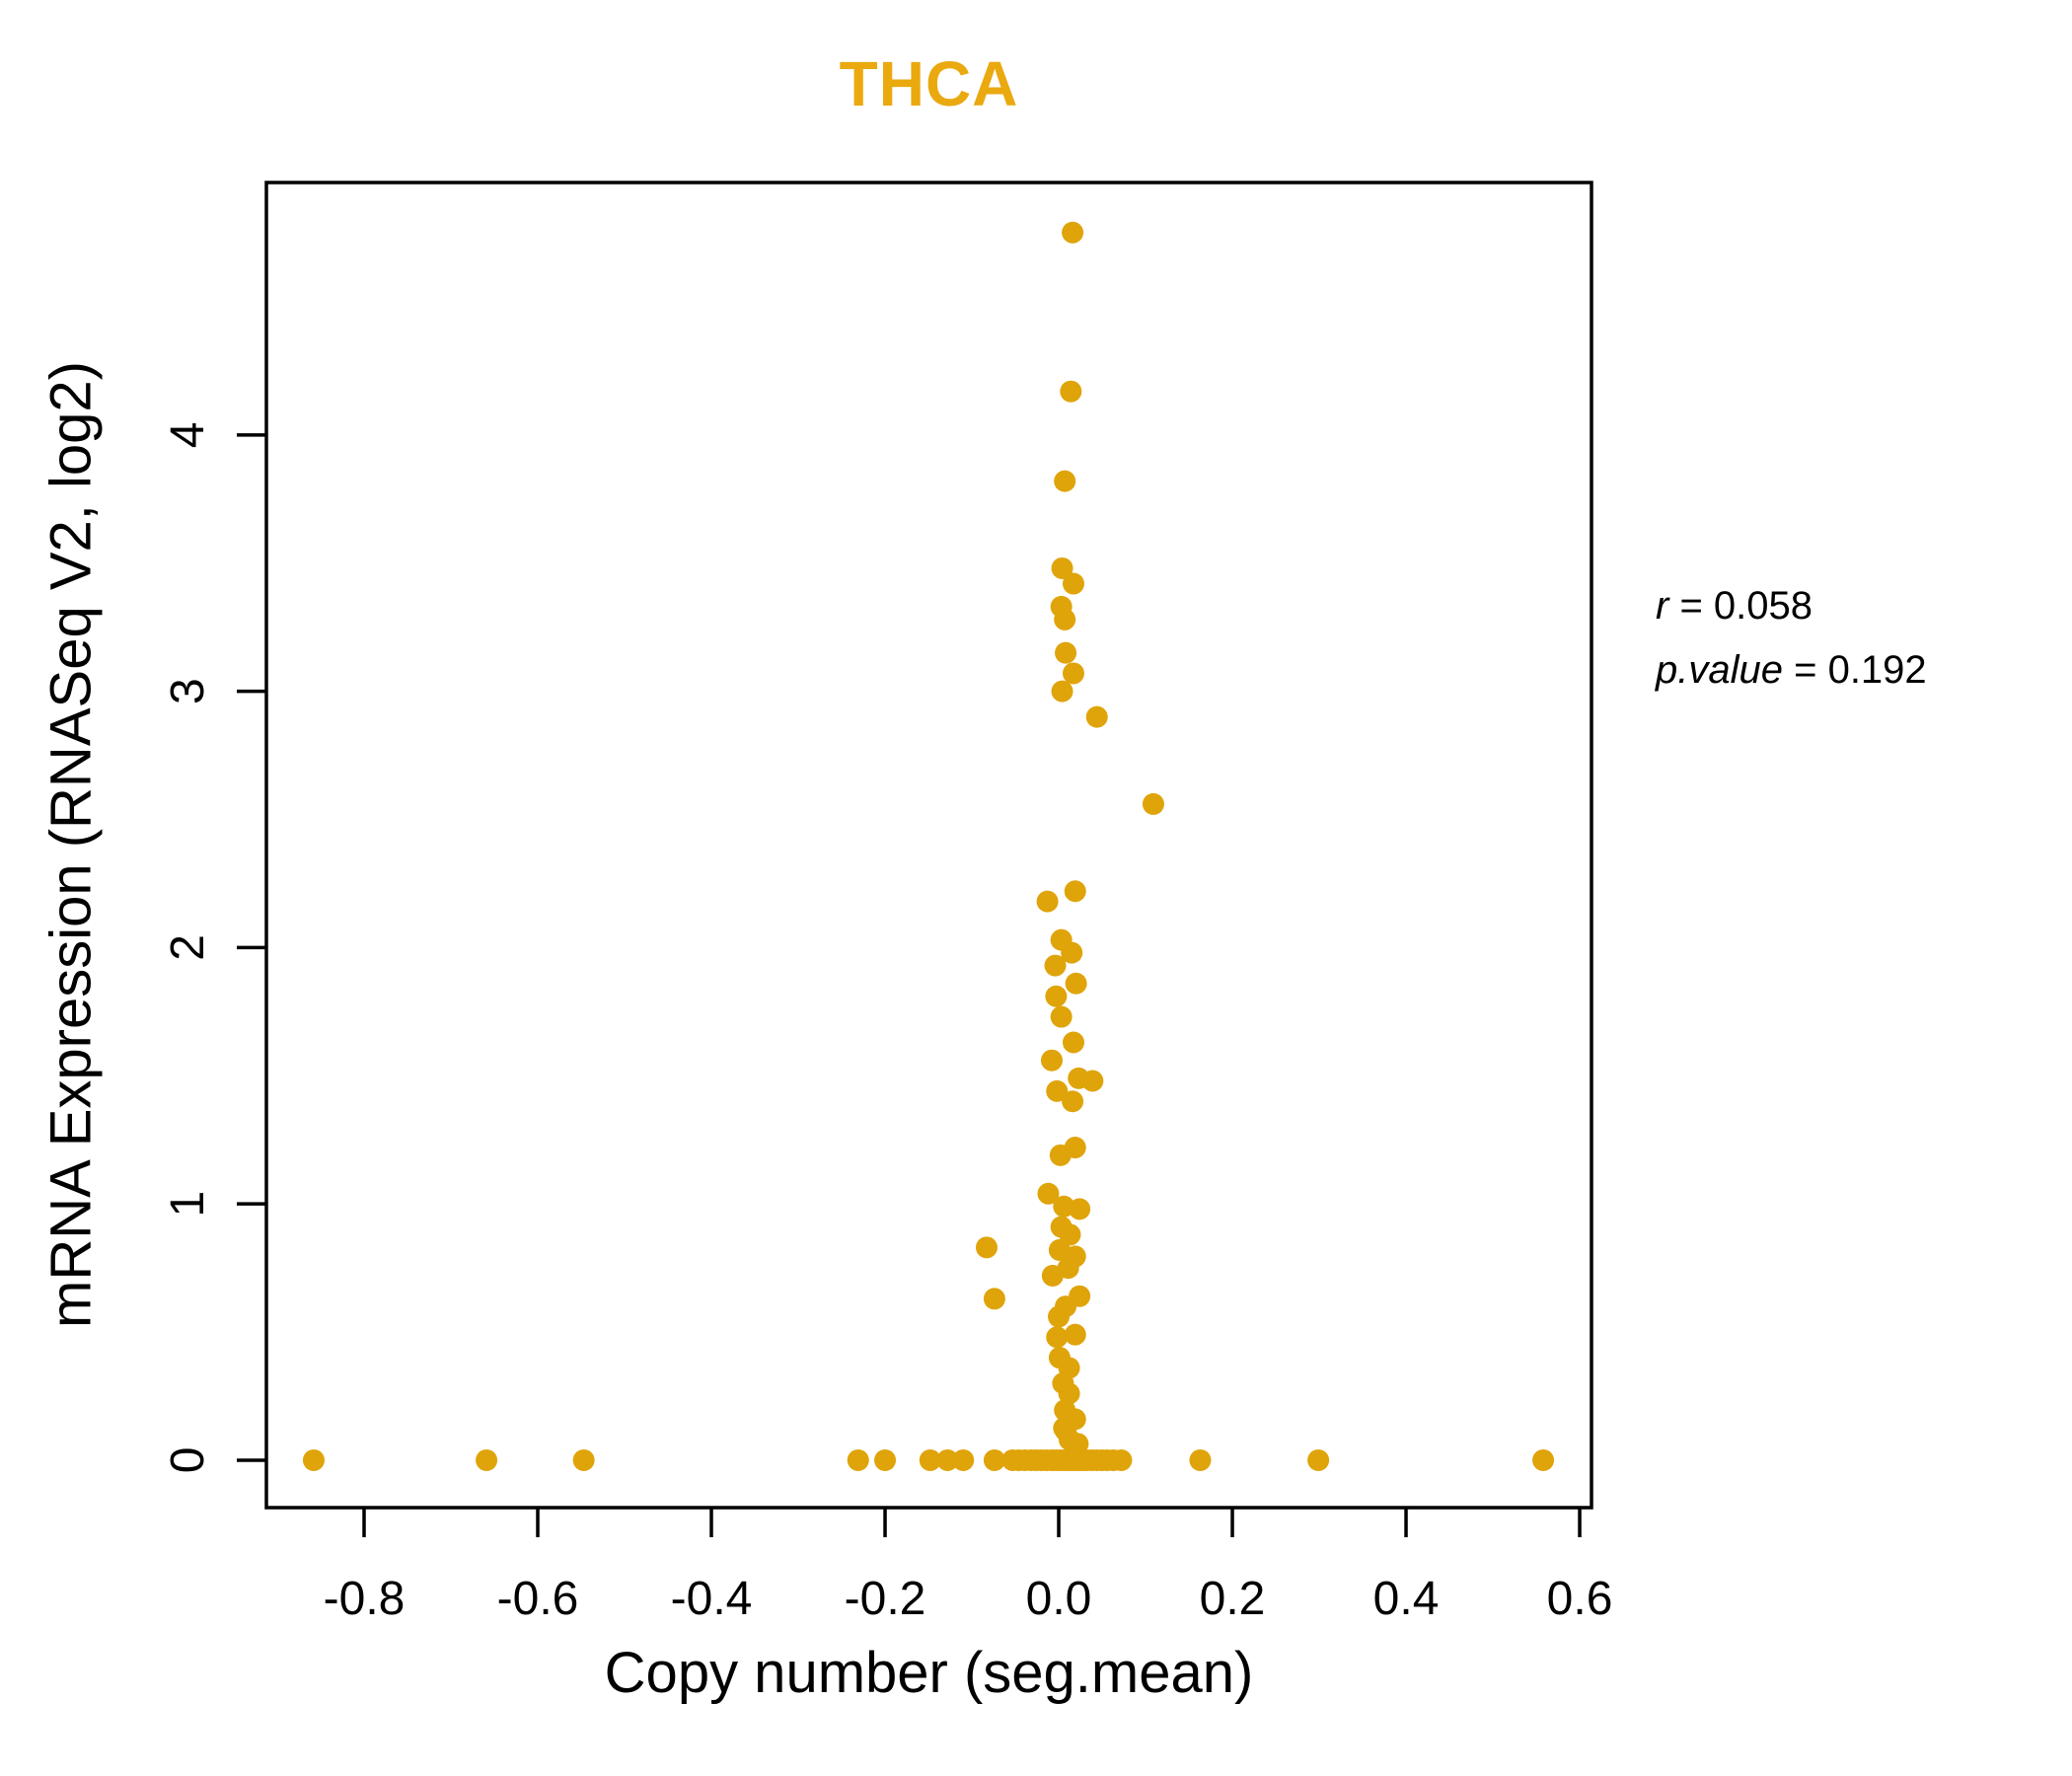 The image size is (2072, 1776). Describe the element at coordinates (538, 1599) in the screenshot. I see `x-tick-label: -0.6` at that location.